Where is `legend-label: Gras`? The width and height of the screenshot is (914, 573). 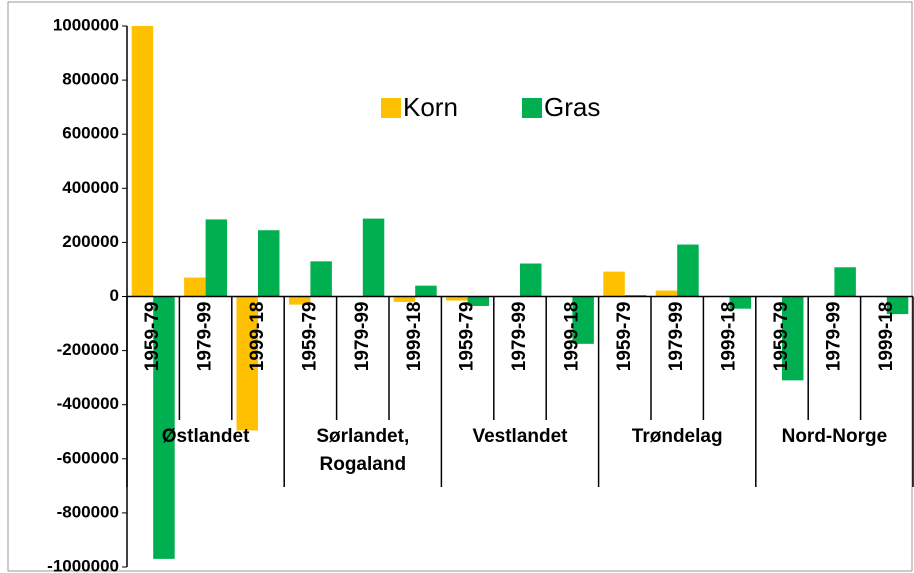
legend-label: Gras is located at coordinates (572, 107).